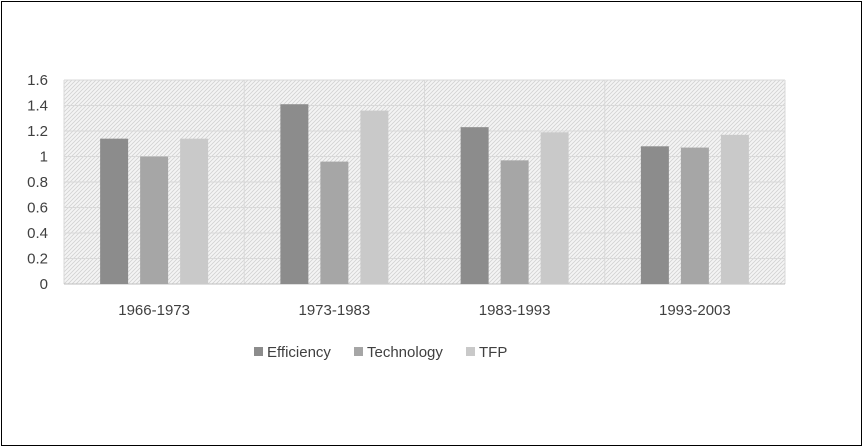  What do you see at coordinates (258, 351) in the screenshot?
I see `legend-swatch-efficiency` at bounding box center [258, 351].